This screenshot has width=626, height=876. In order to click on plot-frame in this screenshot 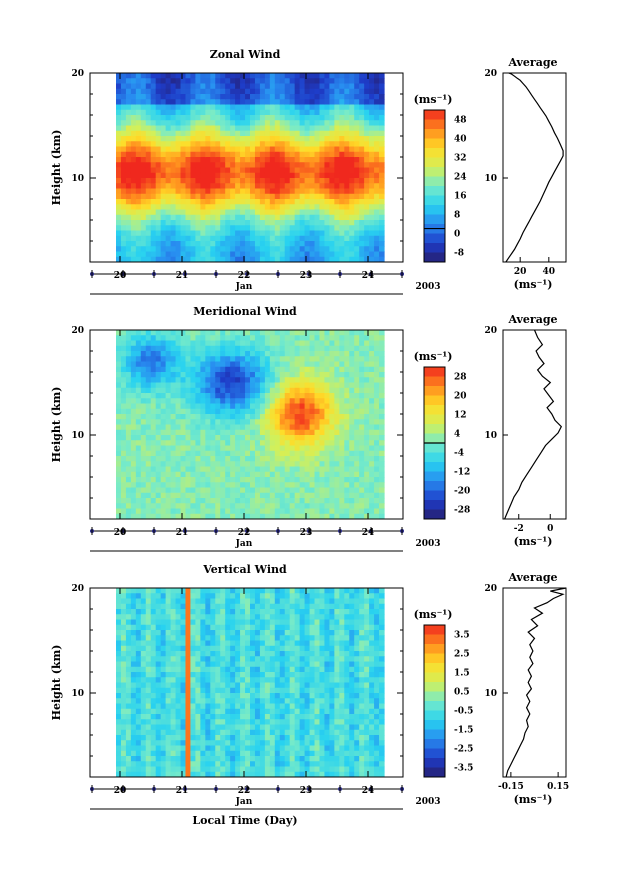, I will do `click(246, 167)`.